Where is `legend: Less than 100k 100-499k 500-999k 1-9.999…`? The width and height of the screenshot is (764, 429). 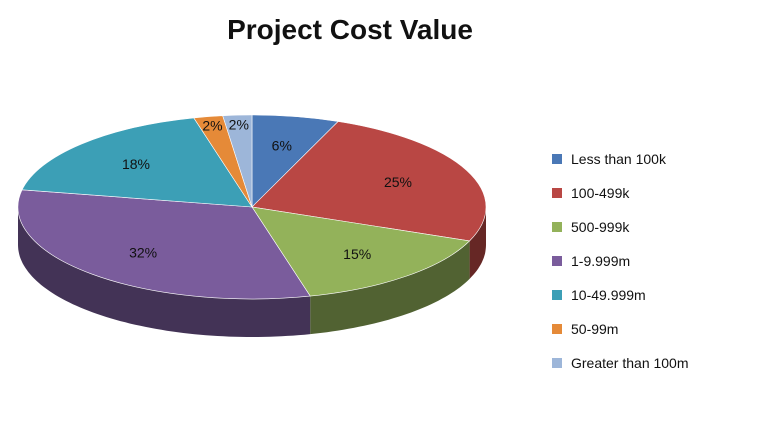
legend: Less than 100k 100-499k 500-999k 1-9.999… is located at coordinates (654, 261).